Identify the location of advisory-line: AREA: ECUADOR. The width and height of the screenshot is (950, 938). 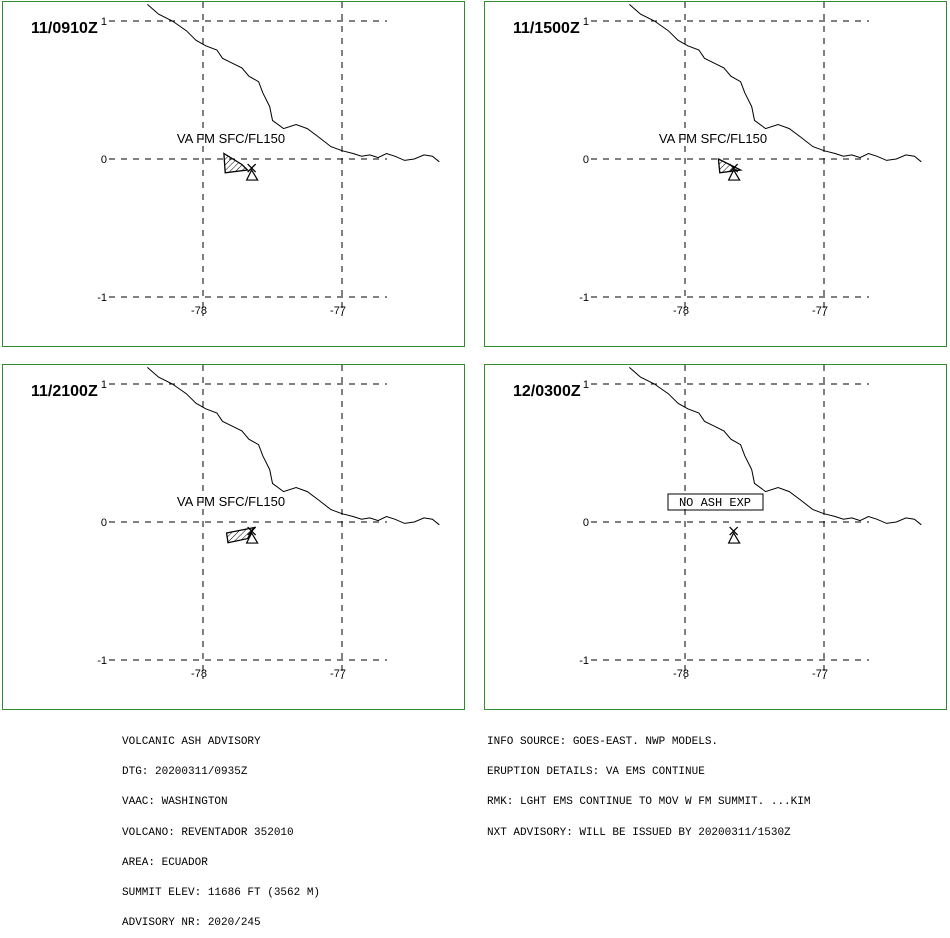
(165, 862).